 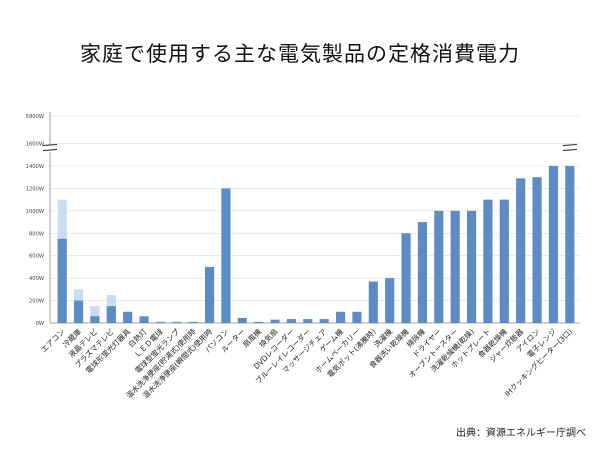 What do you see at coordinates (521, 433) in the screenshot?
I see `source-note: 出典：資源エネルギー庁調べ` at bounding box center [521, 433].